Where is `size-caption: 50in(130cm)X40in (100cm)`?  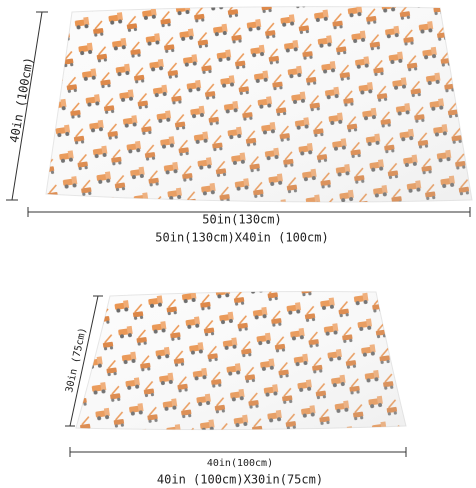 size-caption: 50in(130cm)X40in (100cm) is located at coordinates (241, 238).